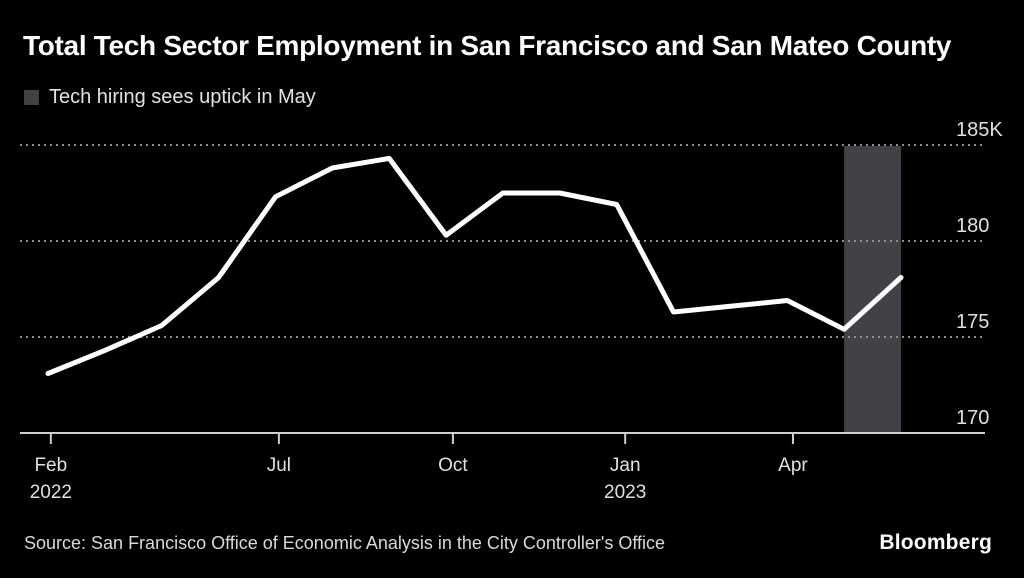  I want to click on x-axis-label-Jan: Jan, so click(625, 465).